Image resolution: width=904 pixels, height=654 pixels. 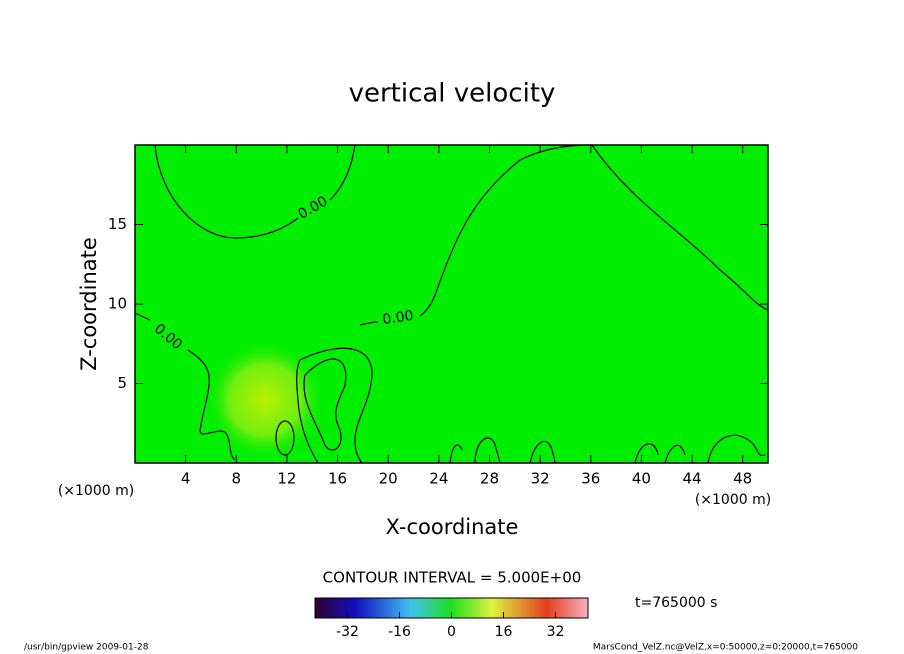 What do you see at coordinates (399, 632) in the screenshot?
I see `colorbar-tick-label: -16` at bounding box center [399, 632].